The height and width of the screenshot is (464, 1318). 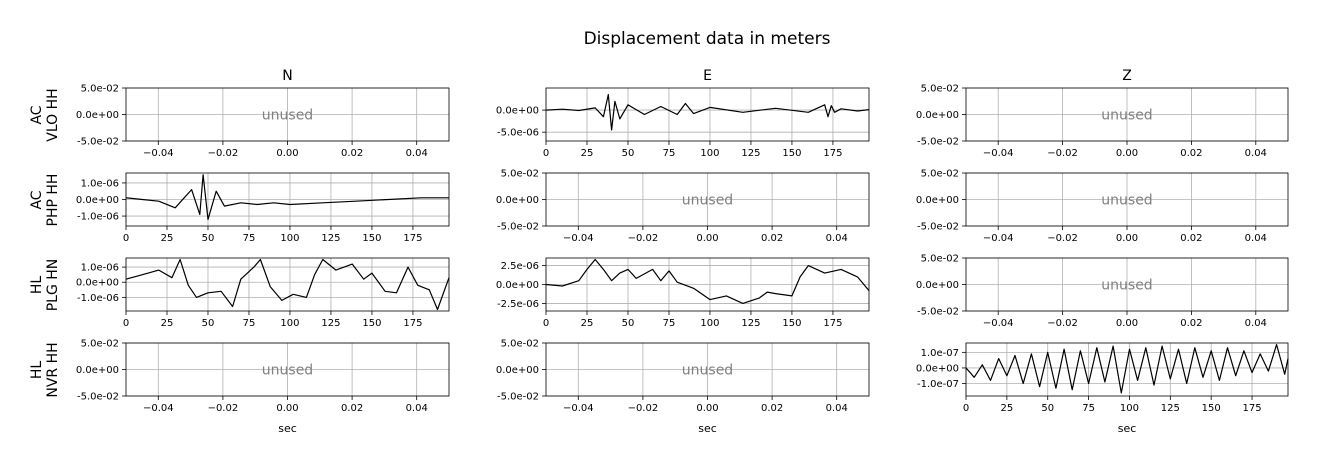 I want to click on panel-1-2-ytick-label-0: 5.0e-02, so click(x=940, y=174).